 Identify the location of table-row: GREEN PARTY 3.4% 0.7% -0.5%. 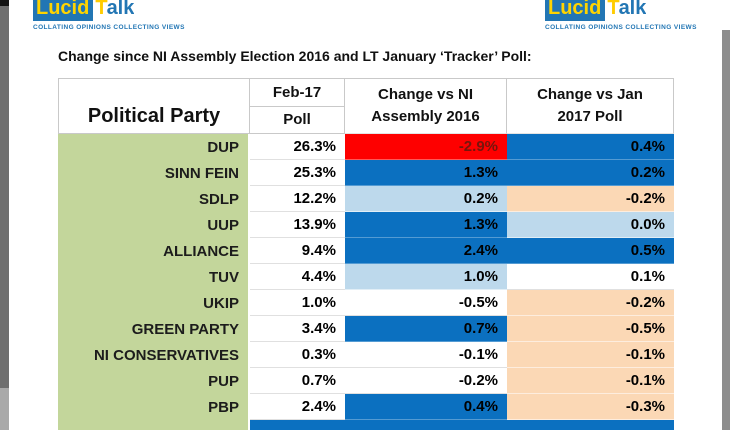
(366, 329).